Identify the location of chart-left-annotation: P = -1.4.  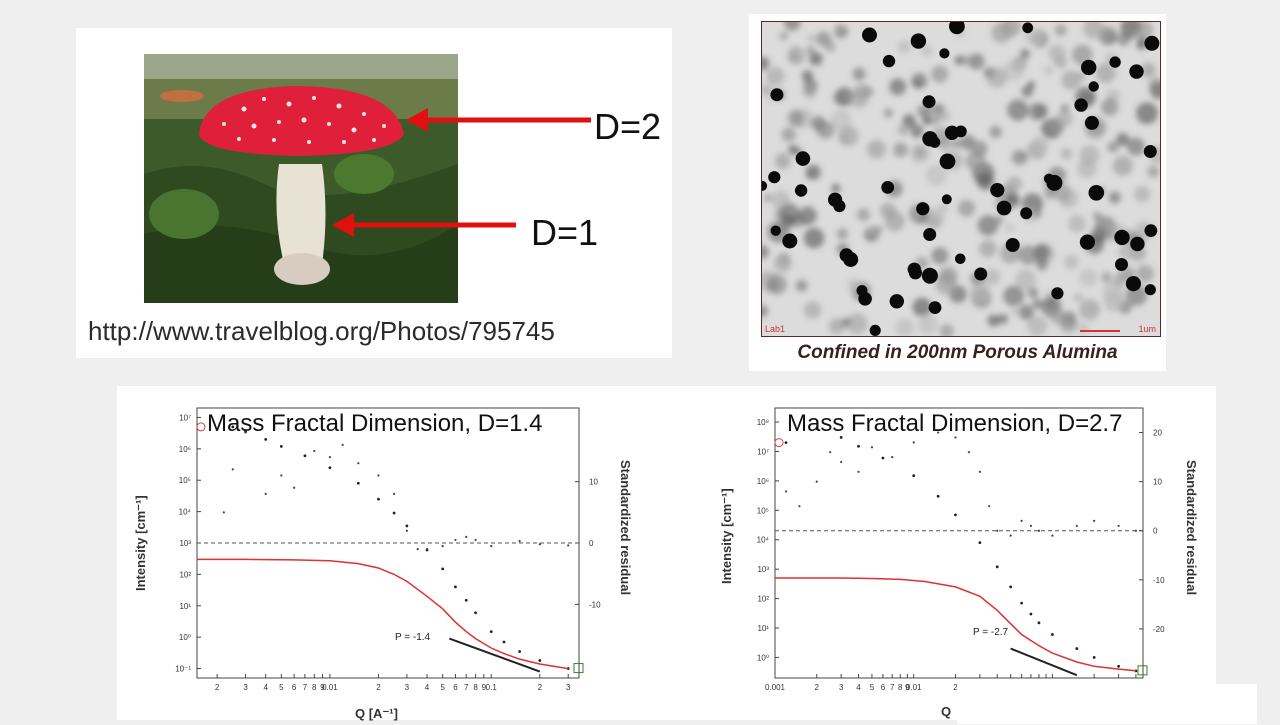
(413, 637).